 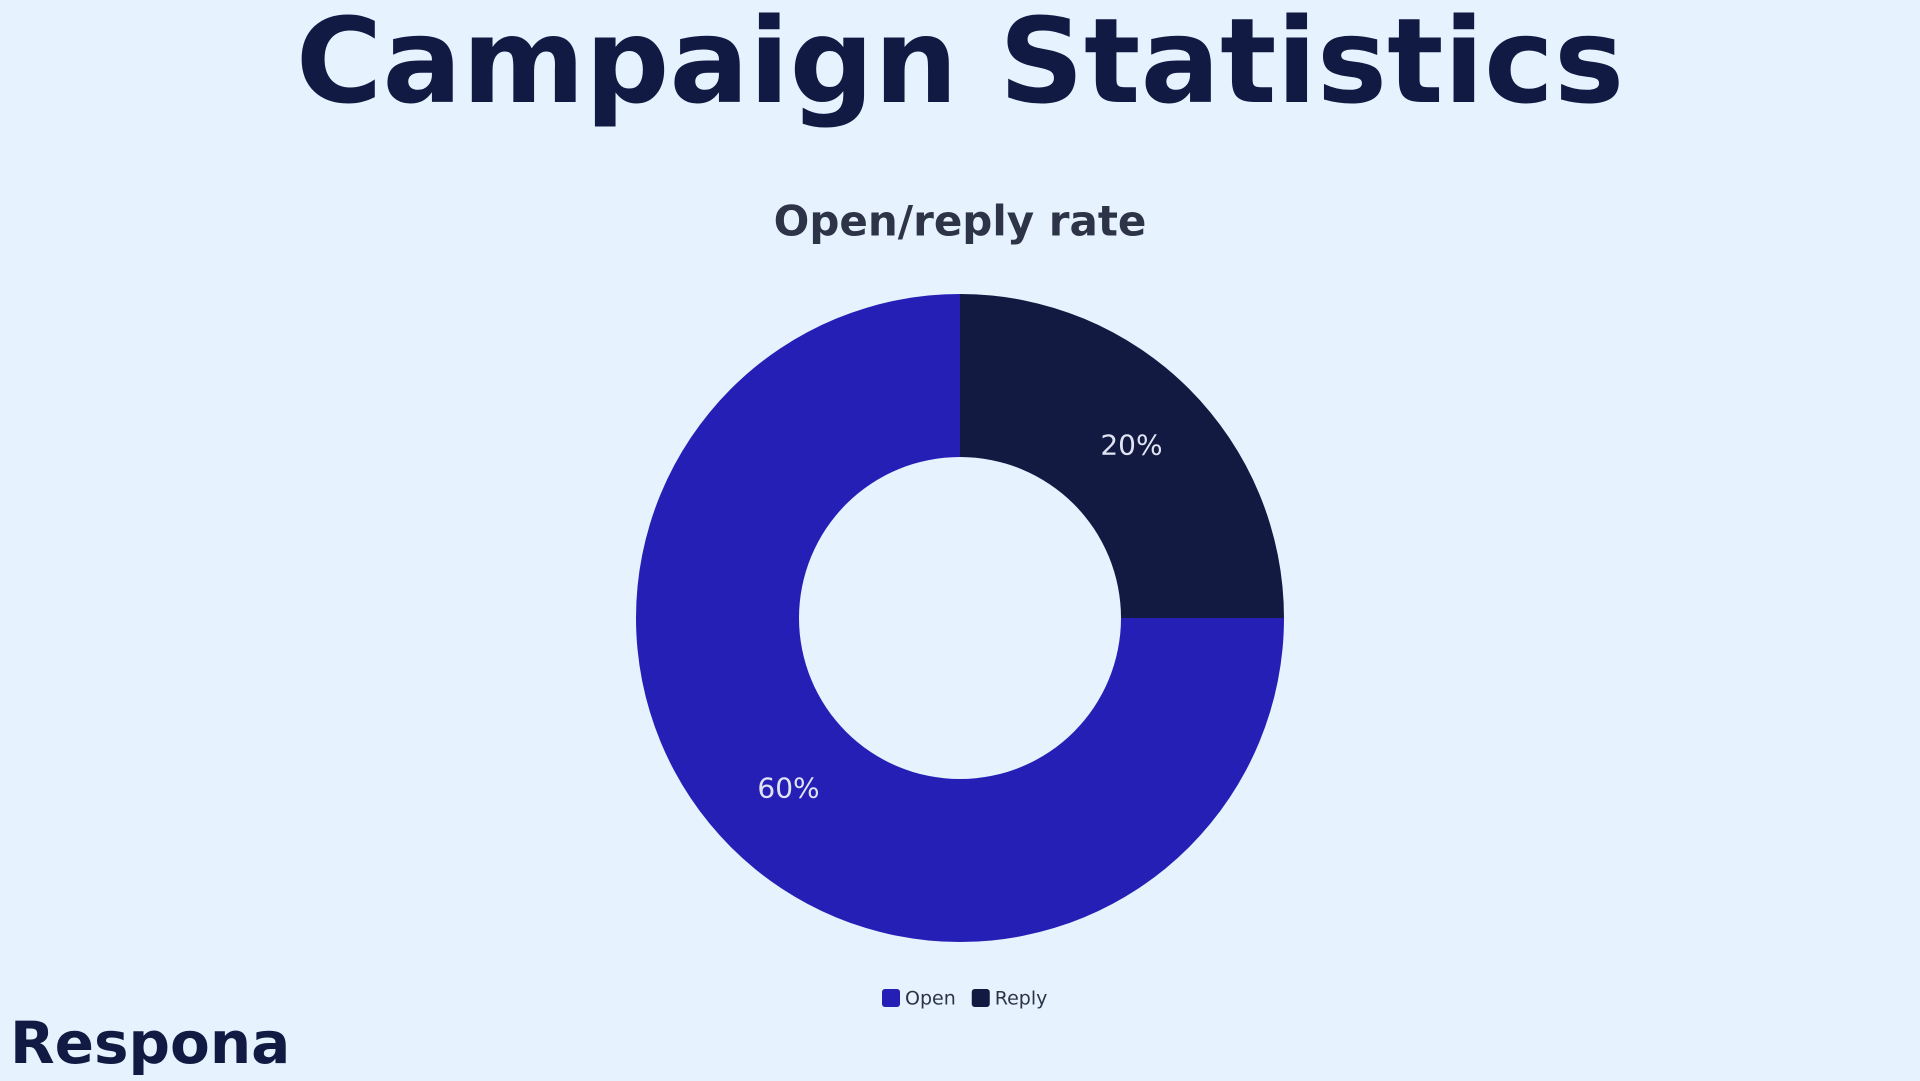 I want to click on pie-slice, so click(x=1122, y=456).